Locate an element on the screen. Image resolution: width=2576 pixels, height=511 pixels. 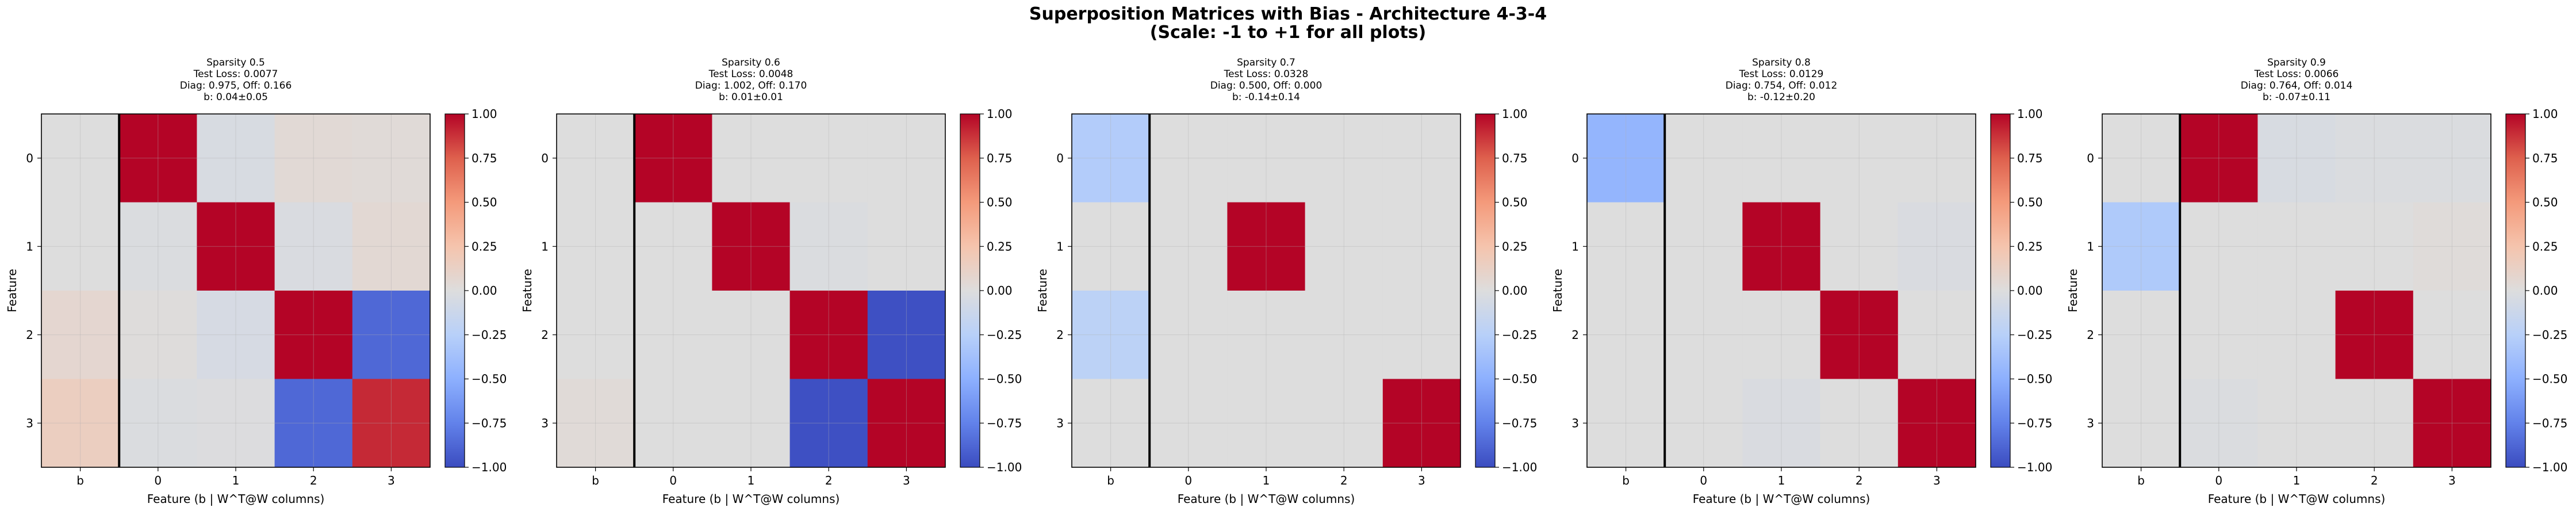
panel-1-cell-r2-c1 is located at coordinates (158, 335).